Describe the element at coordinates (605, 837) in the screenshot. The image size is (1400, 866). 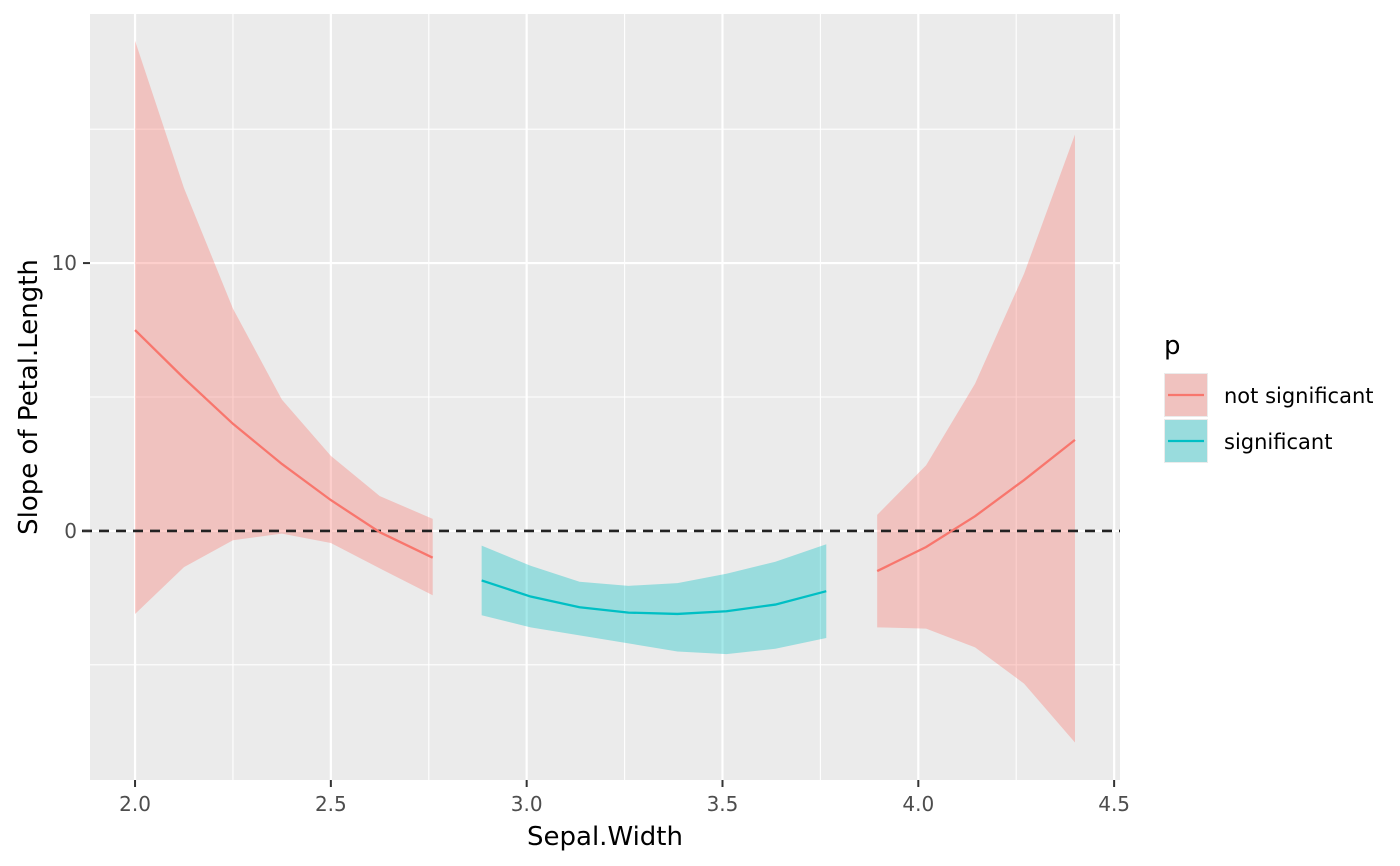
I see `x-axis-title: Sepal.Width` at that location.